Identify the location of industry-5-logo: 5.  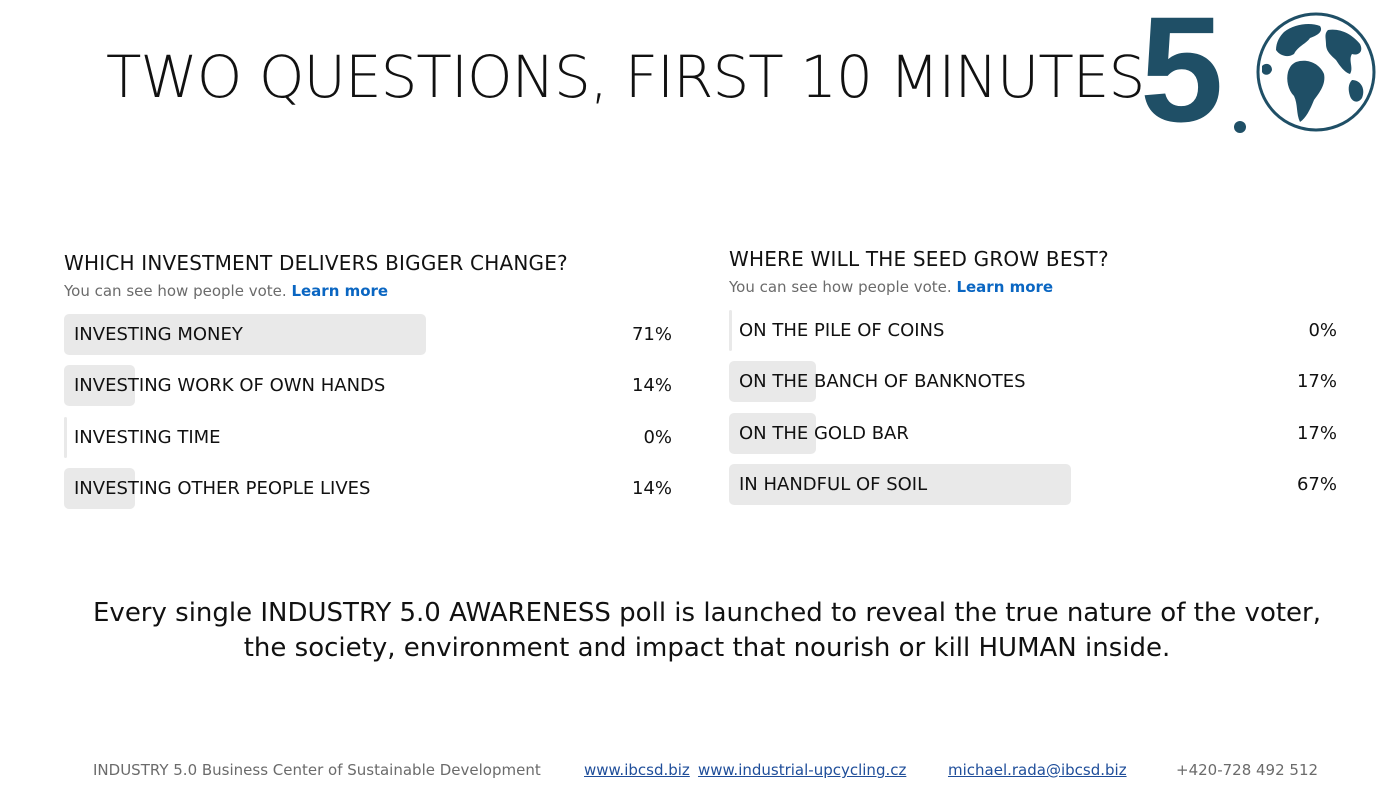
(1262, 72).